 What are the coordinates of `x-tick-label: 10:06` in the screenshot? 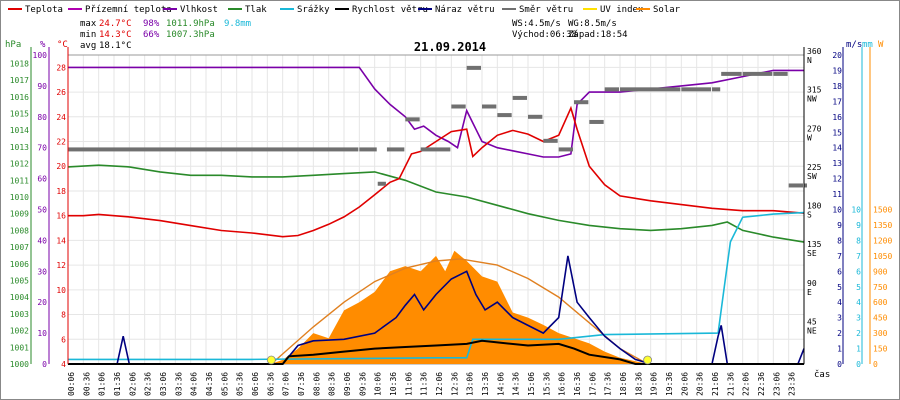 It's located at (378, 384).